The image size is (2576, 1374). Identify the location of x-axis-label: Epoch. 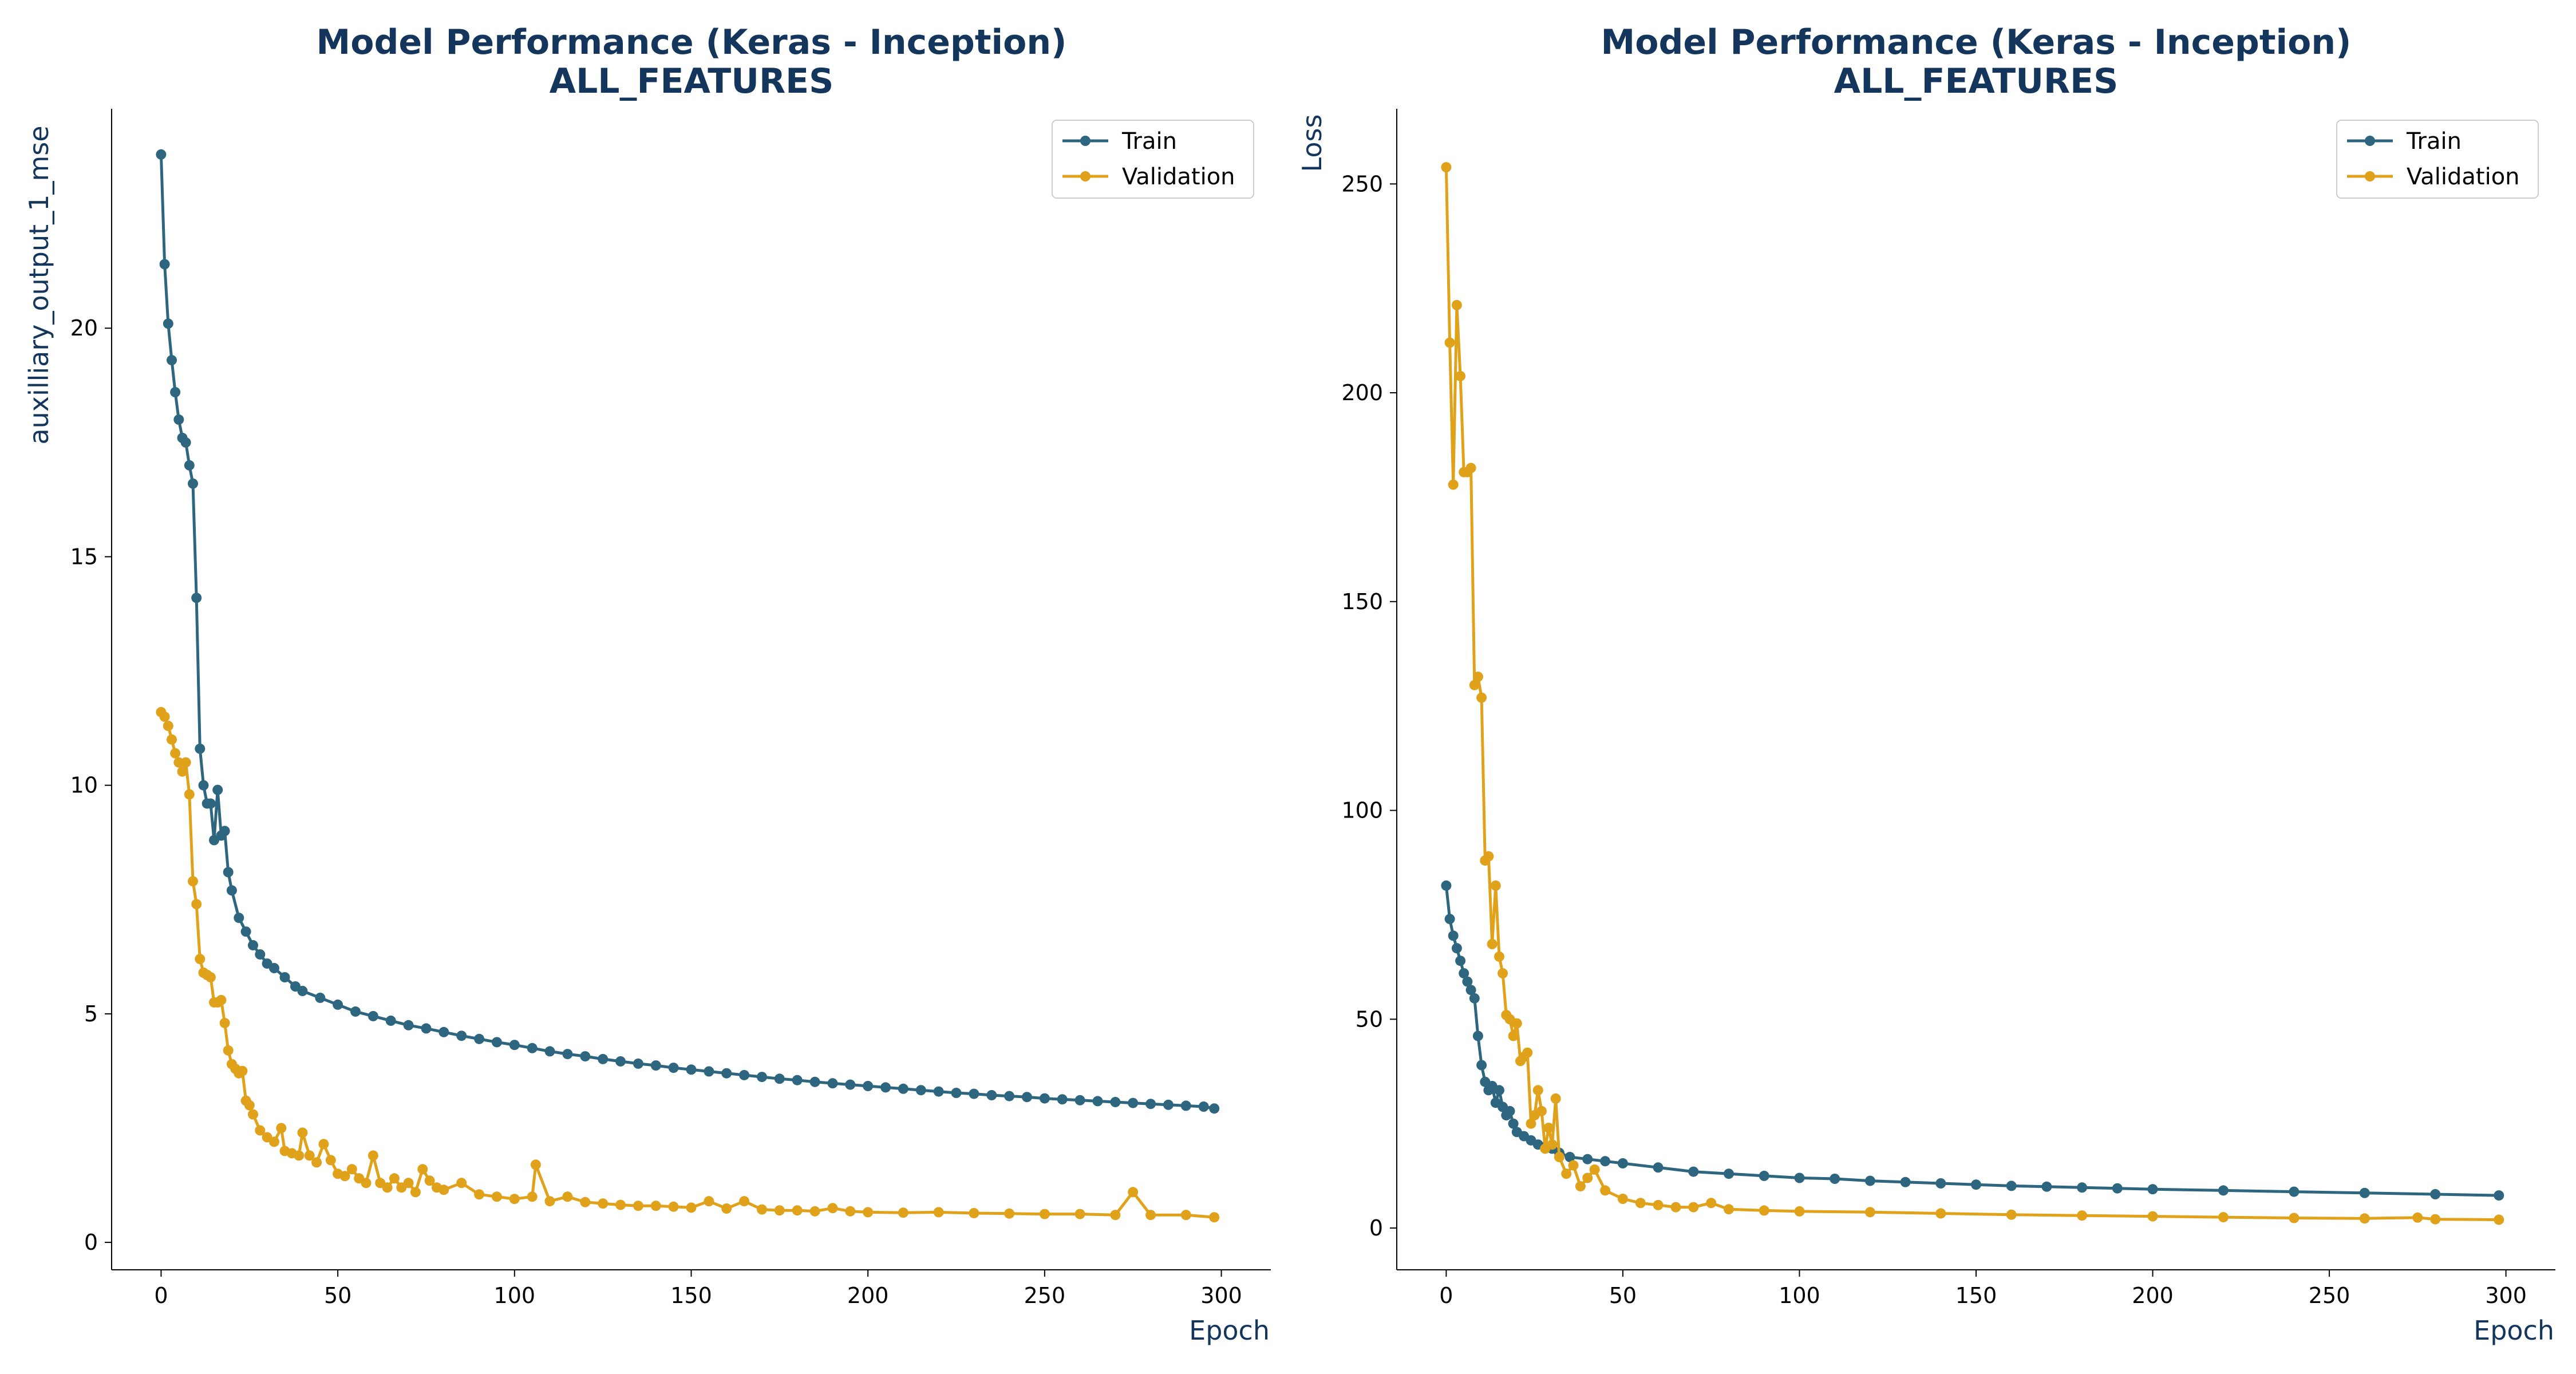
(2514, 1330).